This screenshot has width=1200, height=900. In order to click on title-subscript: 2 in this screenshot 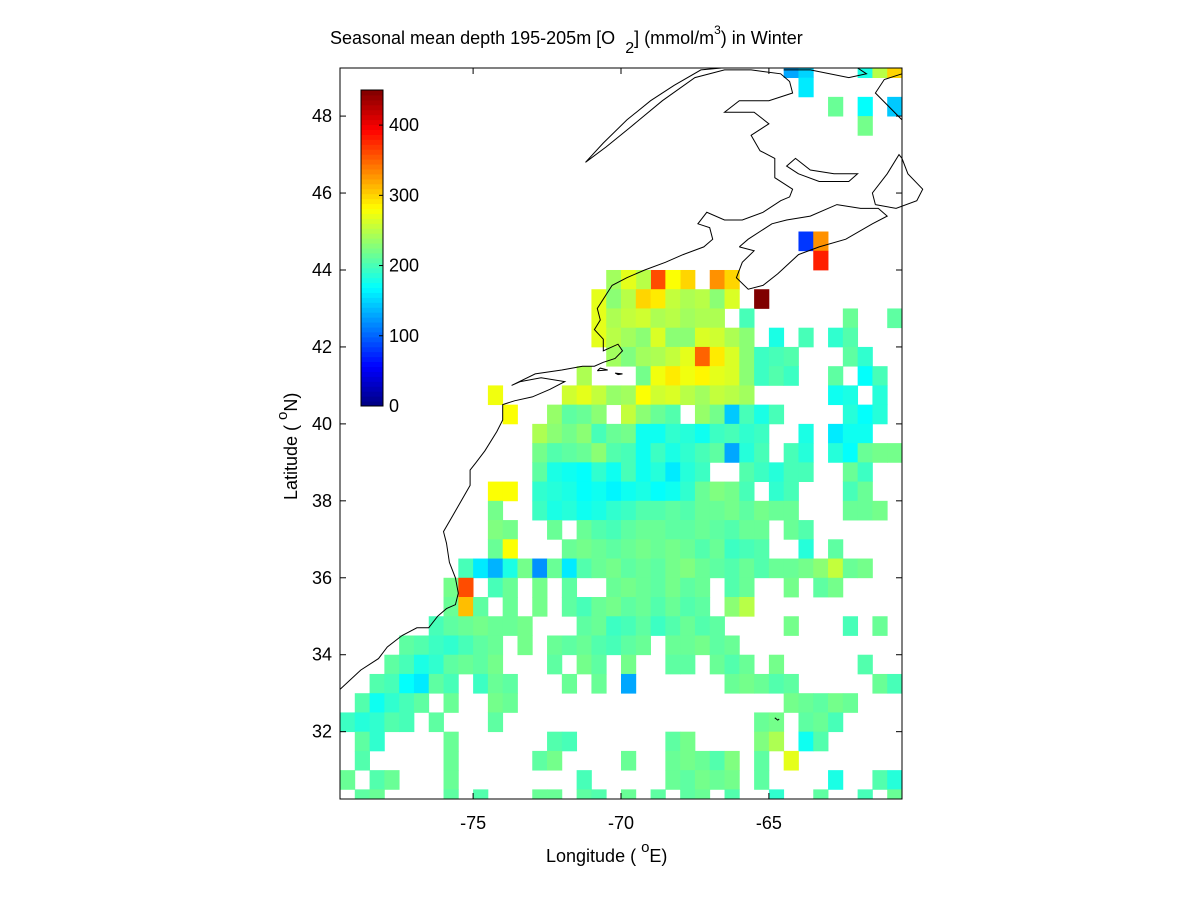, I will do `click(629, 48)`.